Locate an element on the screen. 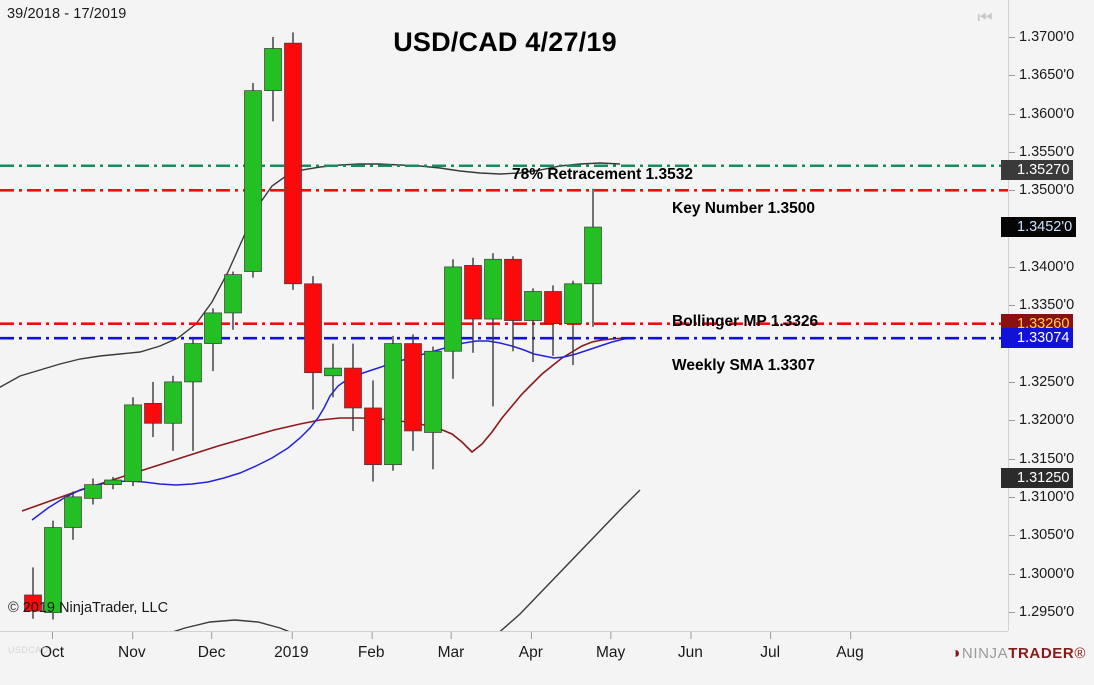 Image resolution: width=1094 pixels, height=685 pixels. price-marker-retracement: 1.35270 is located at coordinates (1037, 169).